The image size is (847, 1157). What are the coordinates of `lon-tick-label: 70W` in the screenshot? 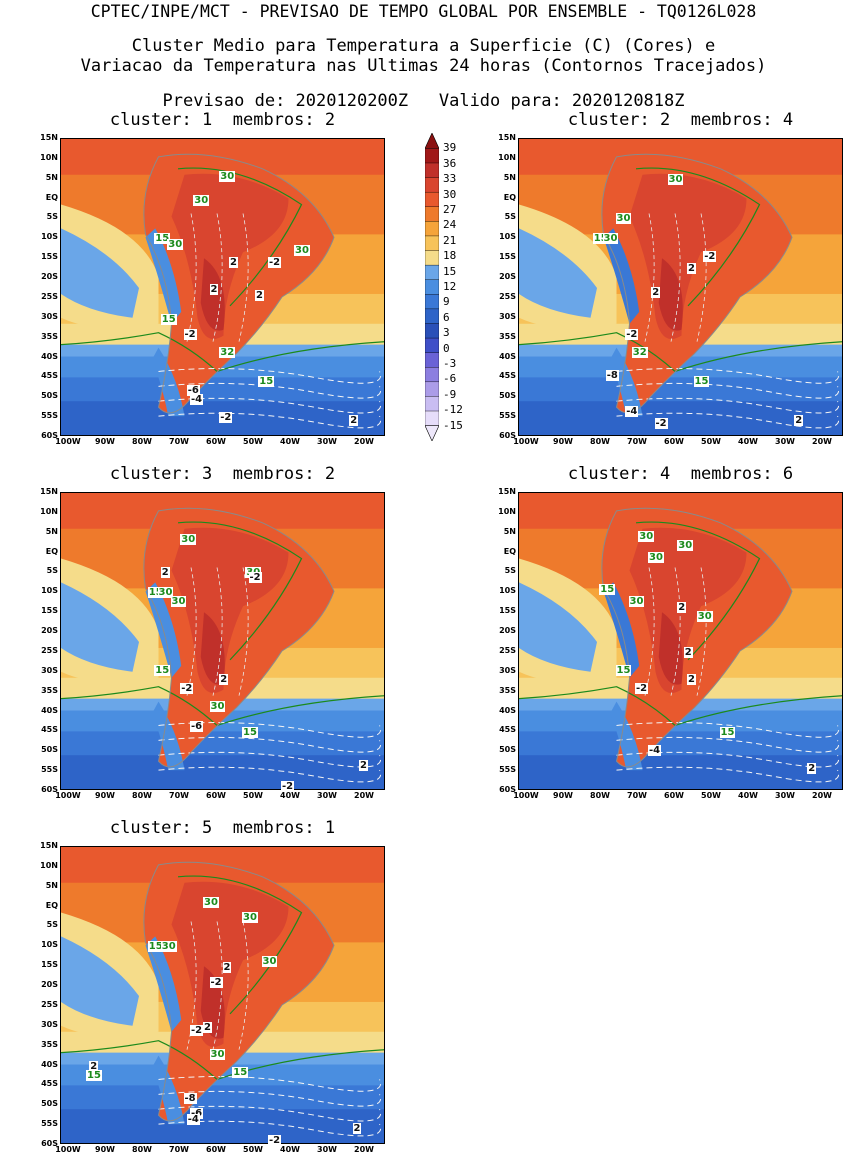 It's located at (179, 1149).